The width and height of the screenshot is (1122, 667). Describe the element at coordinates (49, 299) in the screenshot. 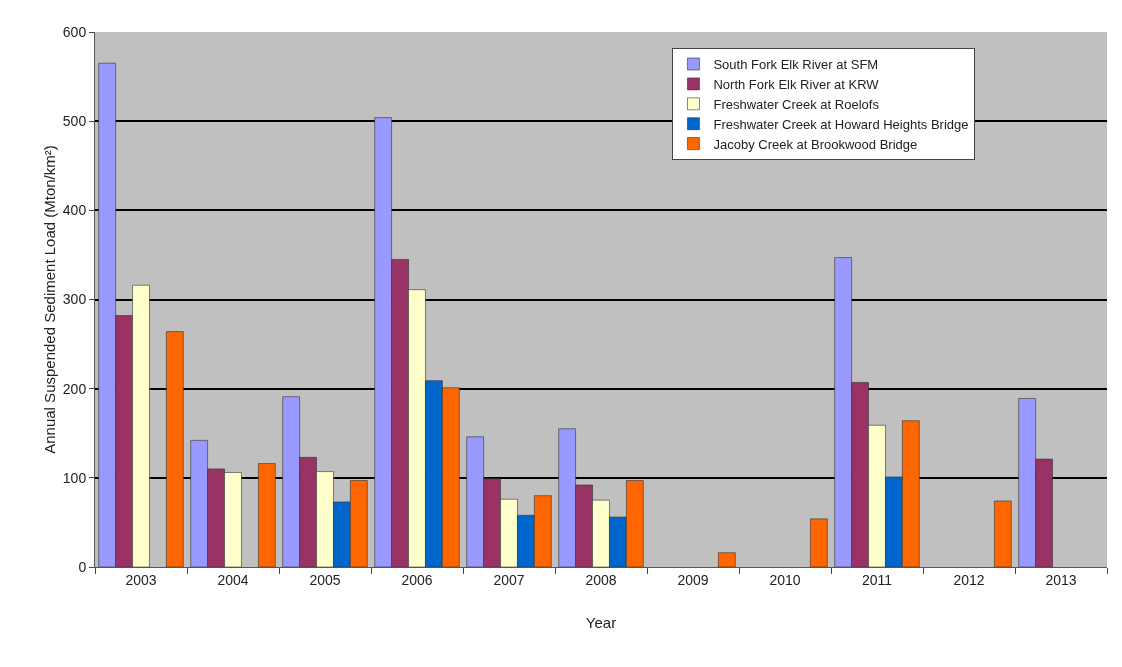

I see `y-axis-title: Annual Suspended Sediment Load (Mton/km²)` at that location.